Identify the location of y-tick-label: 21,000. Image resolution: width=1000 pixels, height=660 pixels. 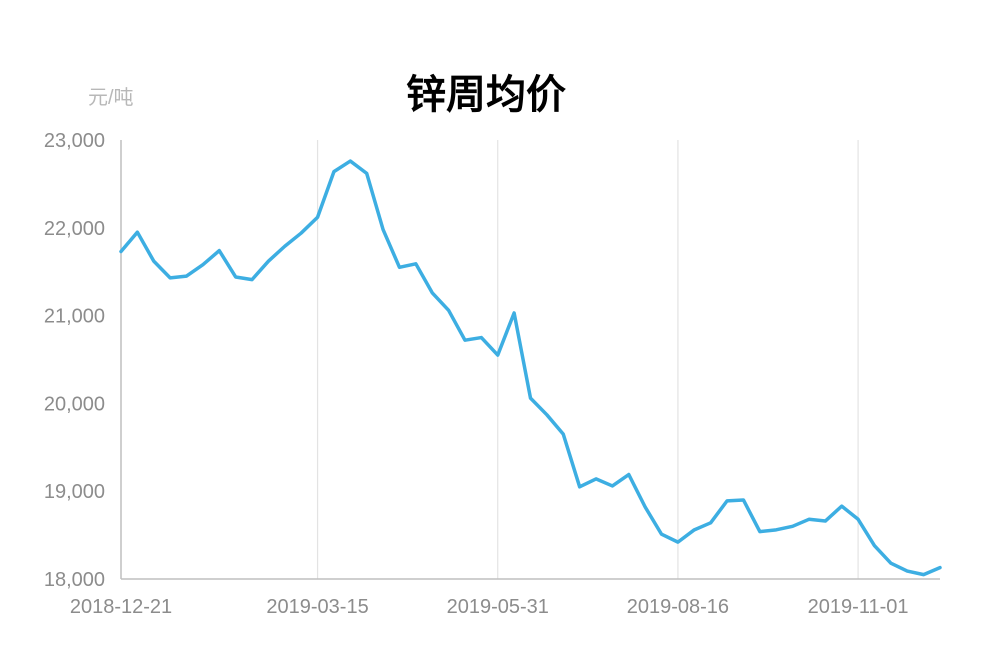
(74, 317).